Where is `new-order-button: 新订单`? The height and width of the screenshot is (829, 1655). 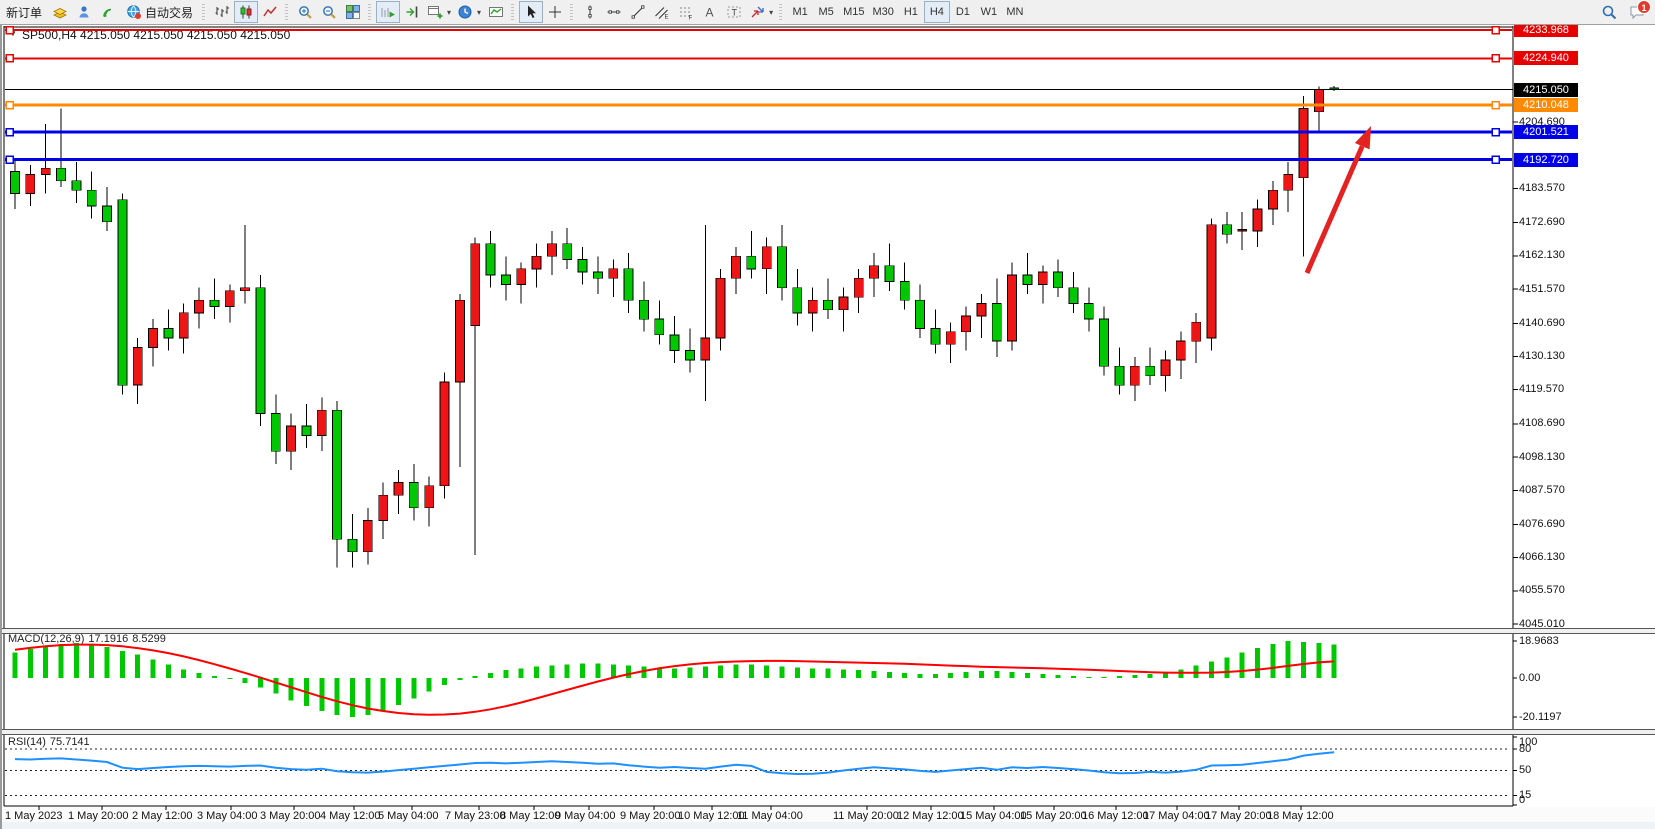
new-order-button: 新订单 is located at coordinates (24, 12).